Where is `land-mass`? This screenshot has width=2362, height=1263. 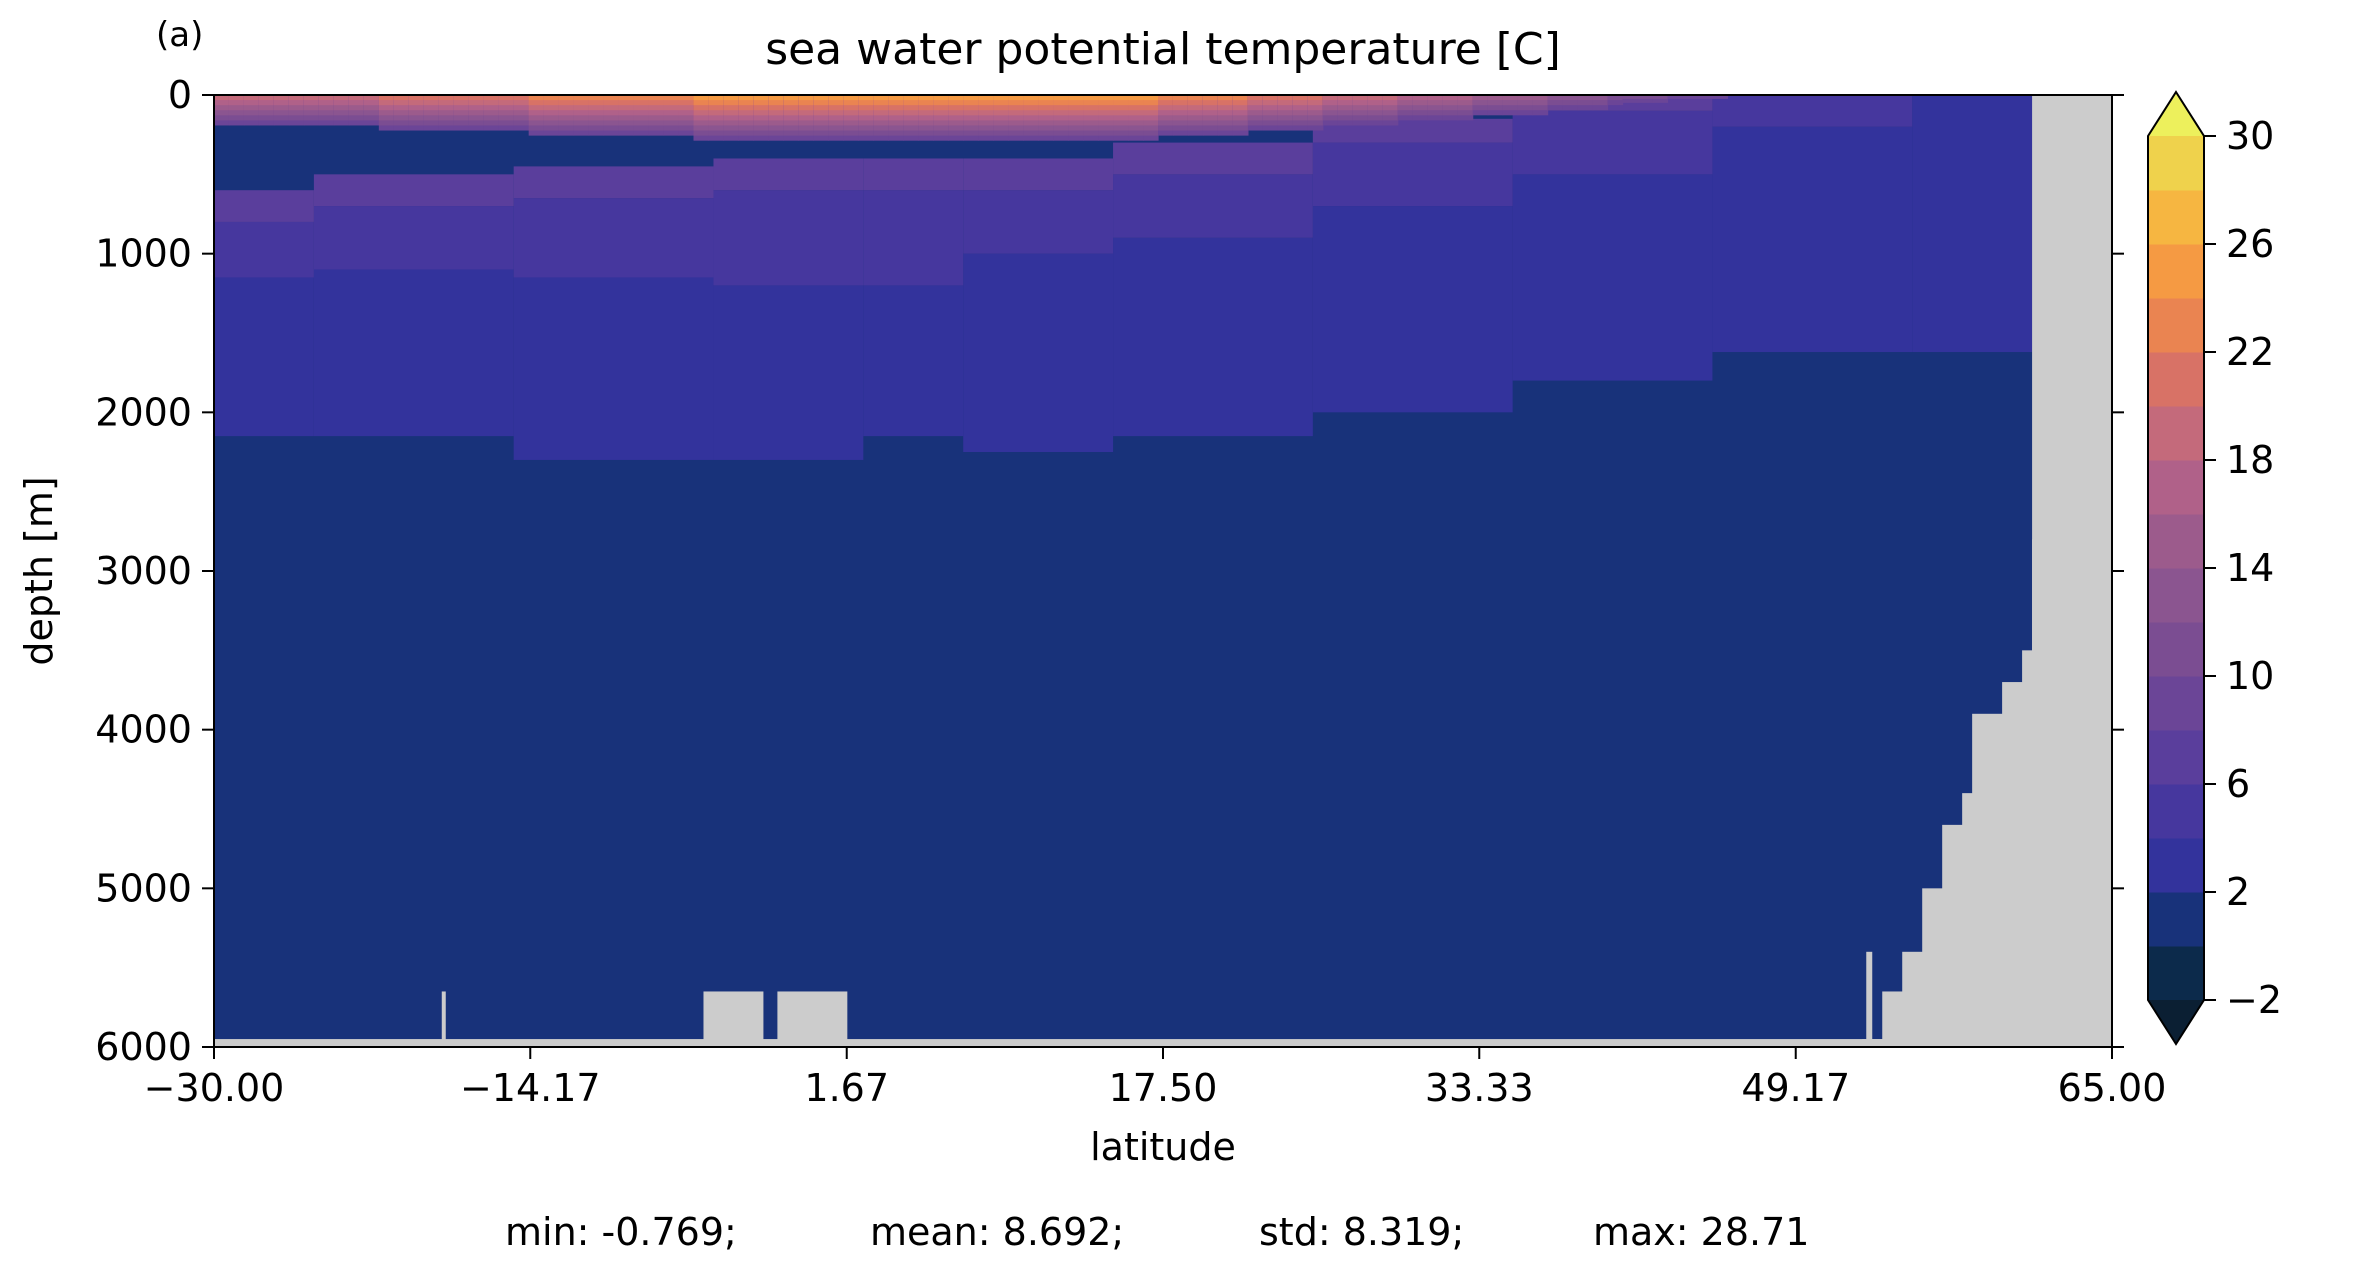
land-mass is located at coordinates (2072, 571).